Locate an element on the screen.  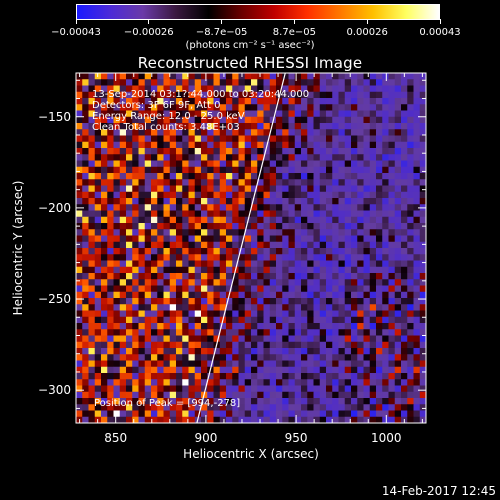
energy-range-annotation: Energy Range: 12.0 - 25.0 keV is located at coordinates (168, 116).